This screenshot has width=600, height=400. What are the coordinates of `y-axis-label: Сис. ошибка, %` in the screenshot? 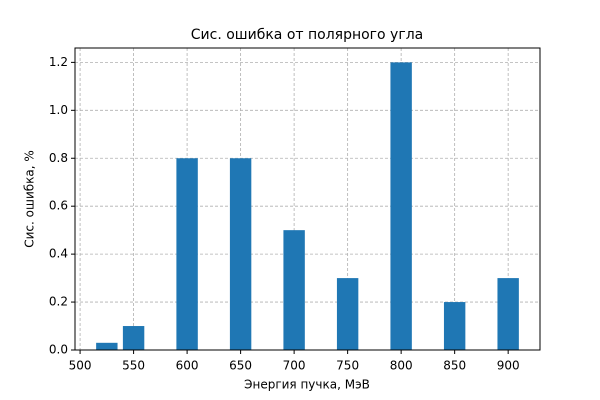 It's located at (30, 199).